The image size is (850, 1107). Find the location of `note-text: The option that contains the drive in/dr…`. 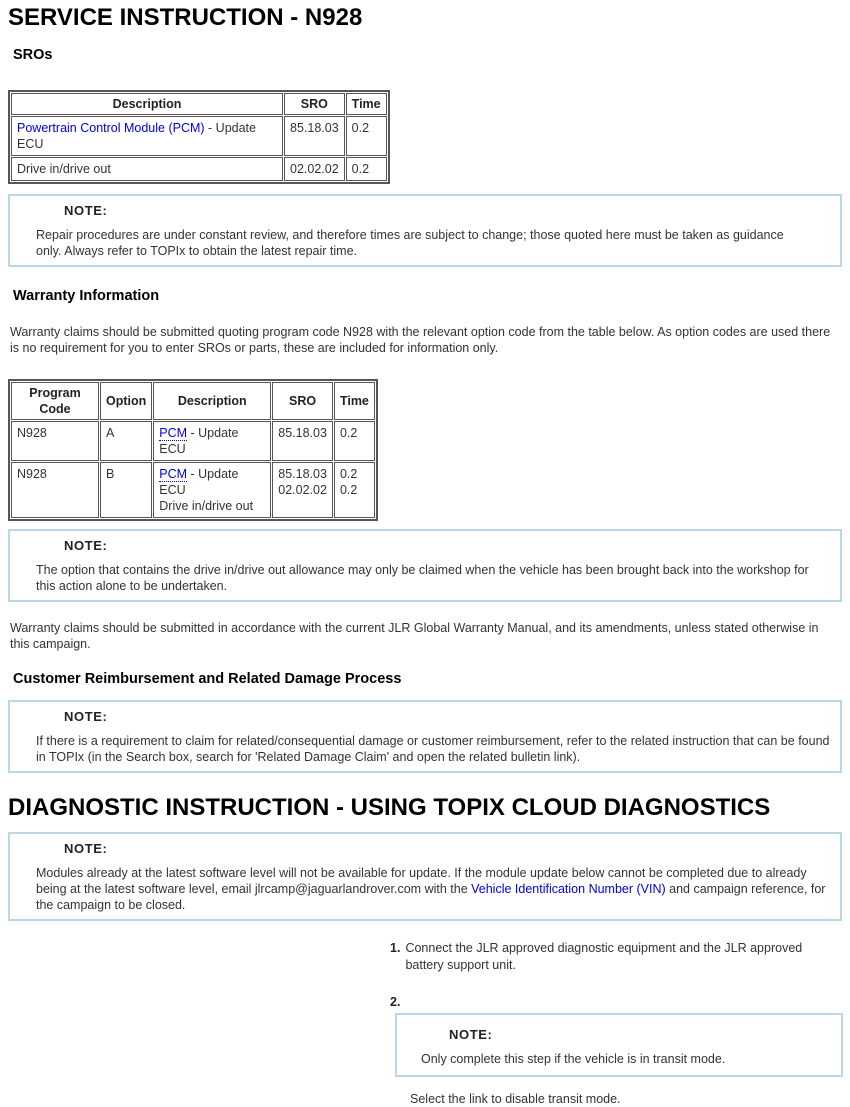

note-text: The option that contains the drive in/dr… is located at coordinates (422, 578).